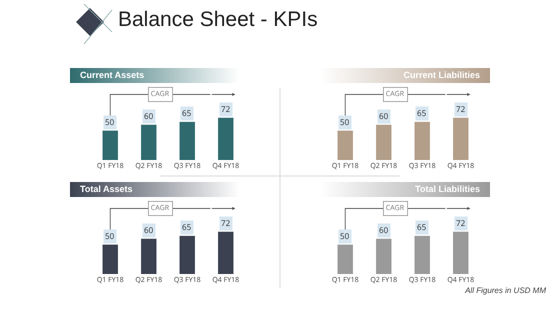  Describe the element at coordinates (405, 75) in the screenshot. I see `chart-title: Current Liabilities` at that location.